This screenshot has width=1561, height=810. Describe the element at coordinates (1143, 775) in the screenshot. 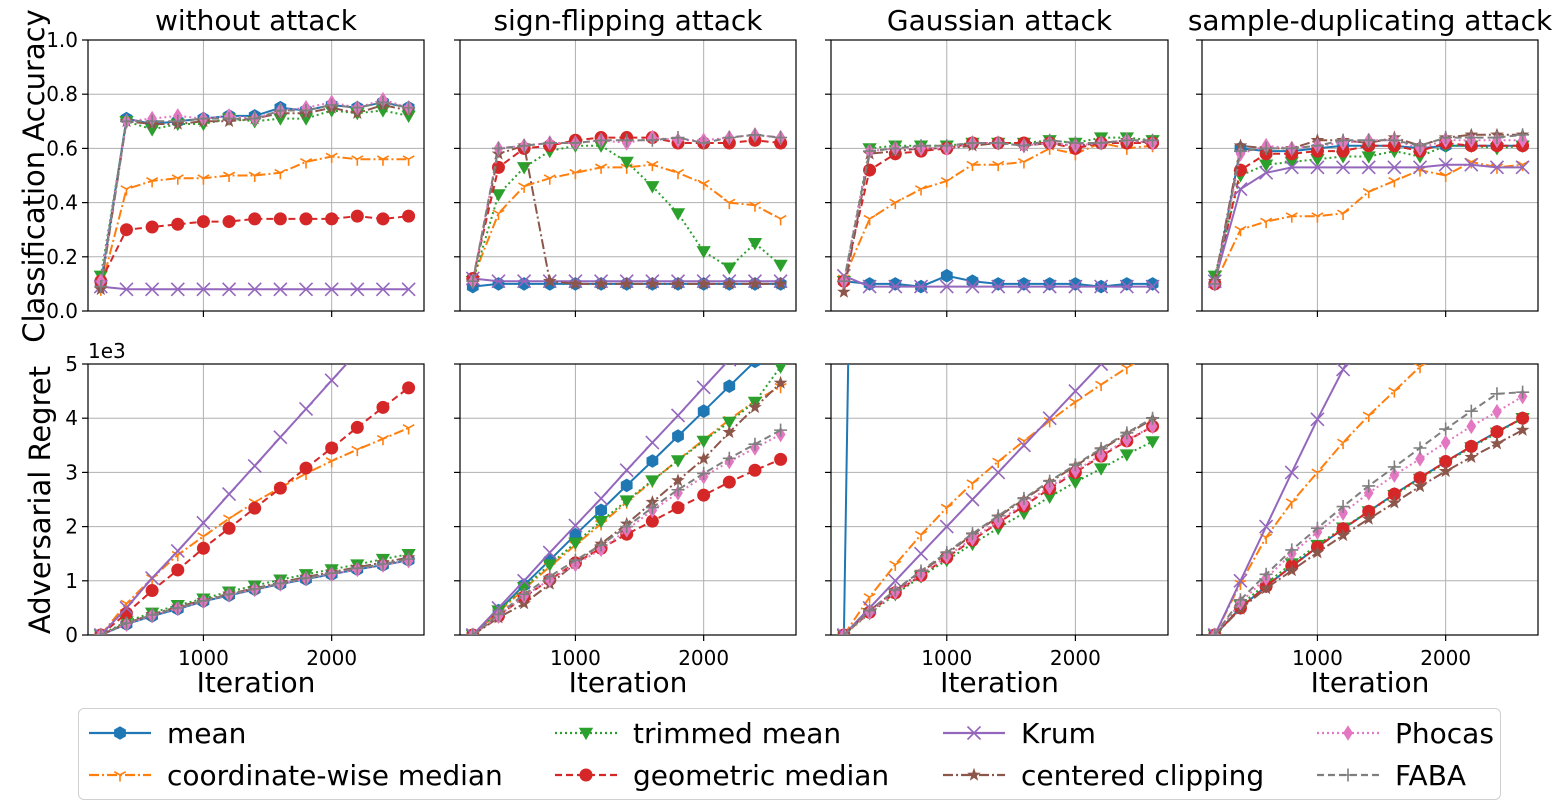

I see `legend-label: centered clipping` at that location.